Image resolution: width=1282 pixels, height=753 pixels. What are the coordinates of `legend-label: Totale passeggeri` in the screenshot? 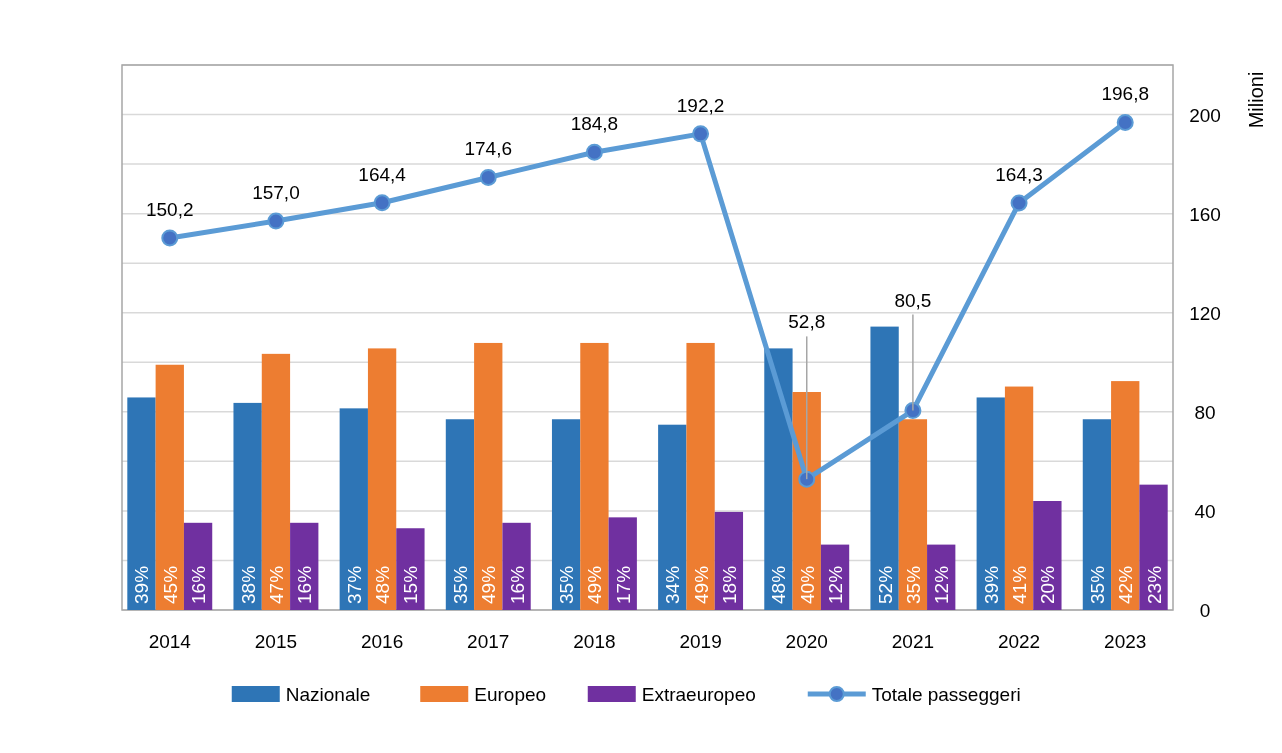 It's located at (946, 694).